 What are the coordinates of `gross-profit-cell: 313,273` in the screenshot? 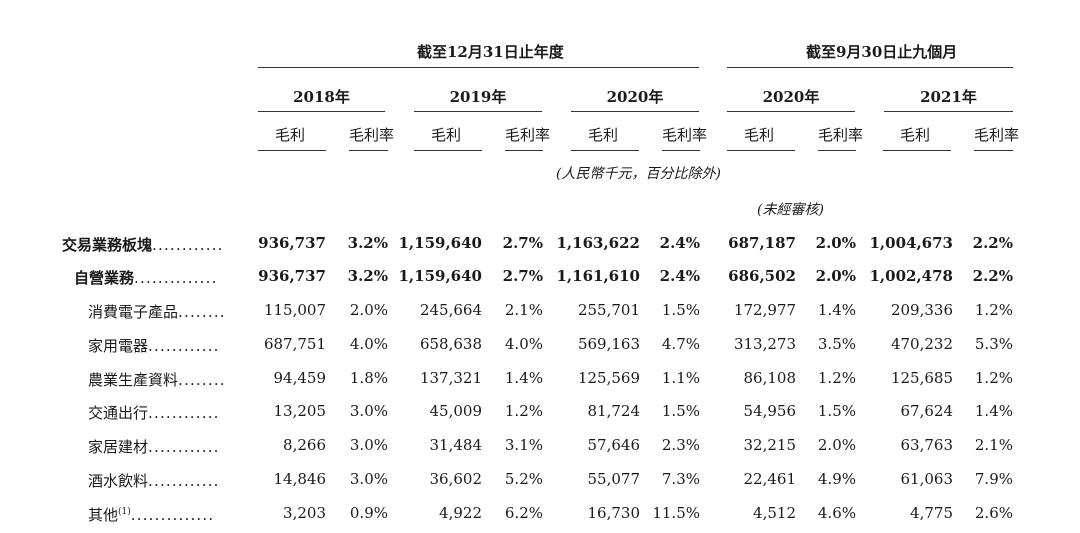 It's located at (764, 344).